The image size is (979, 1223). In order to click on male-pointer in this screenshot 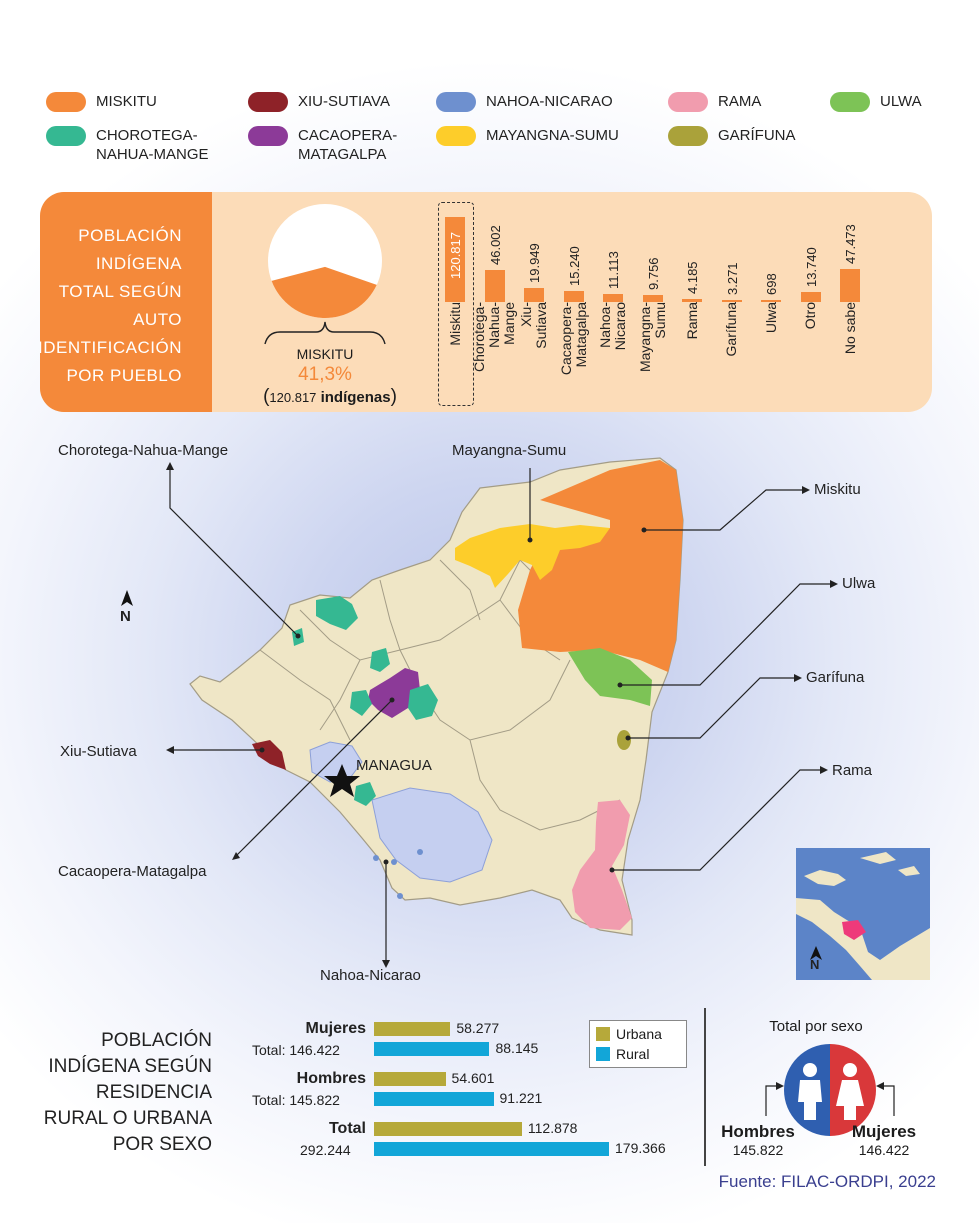, I will do `click(771, 1100)`.